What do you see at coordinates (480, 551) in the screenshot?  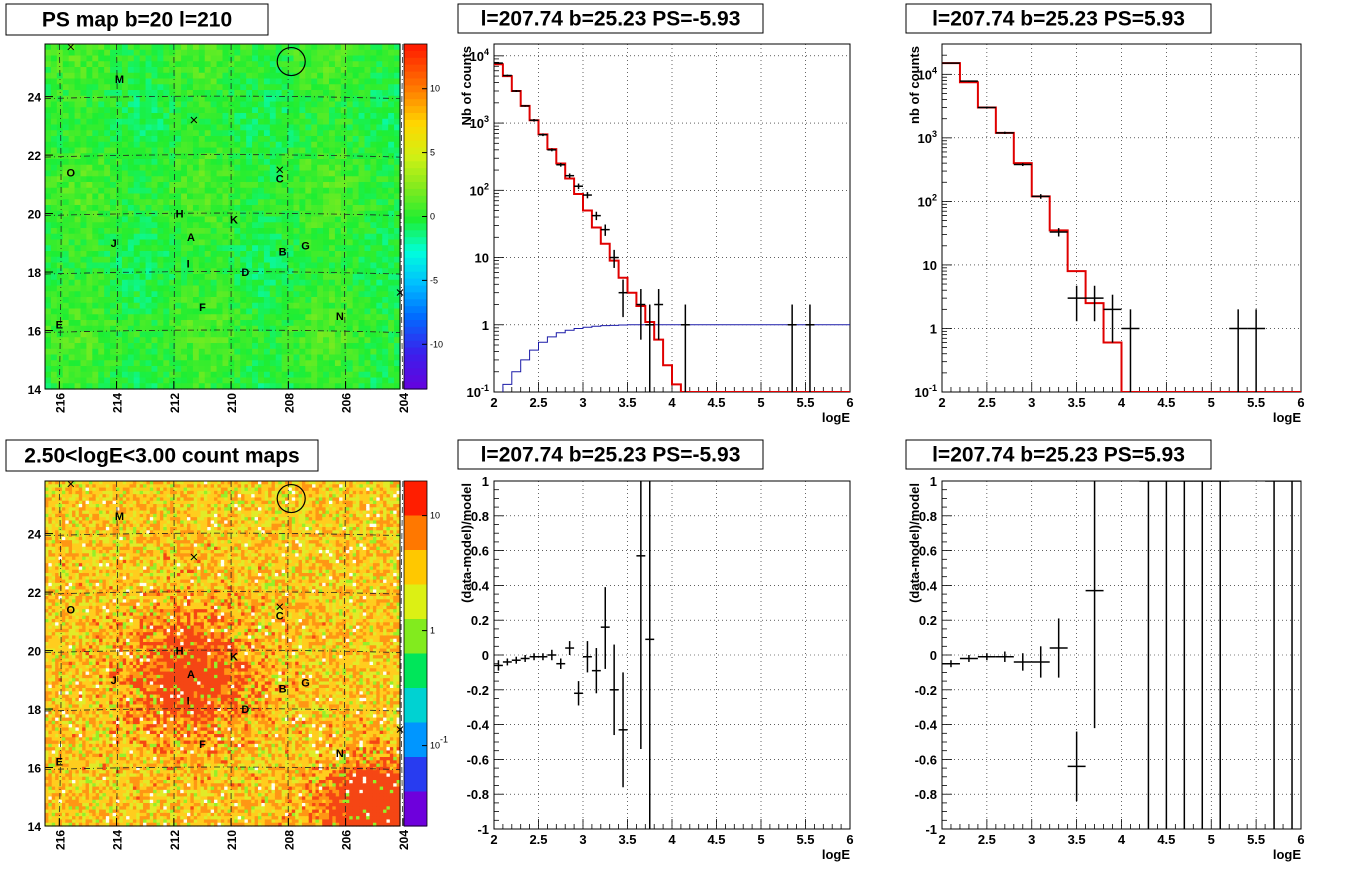 I see `y-tick-label: 0.6` at bounding box center [480, 551].